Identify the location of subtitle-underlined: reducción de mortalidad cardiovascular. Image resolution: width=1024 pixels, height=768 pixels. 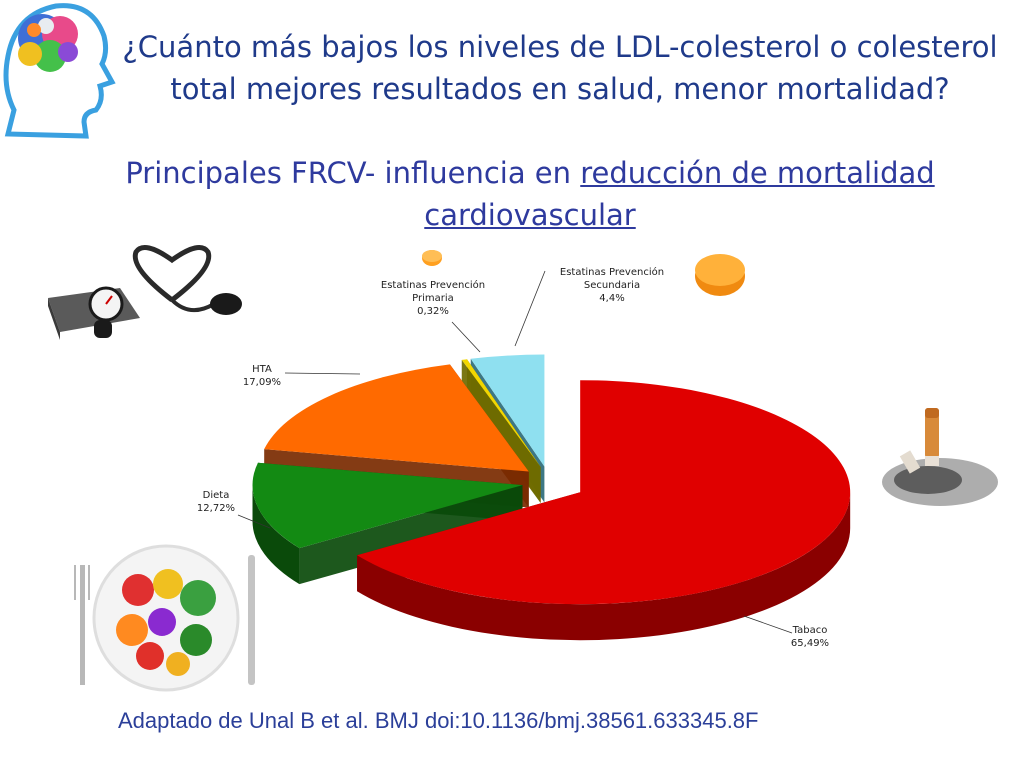
(679, 194).